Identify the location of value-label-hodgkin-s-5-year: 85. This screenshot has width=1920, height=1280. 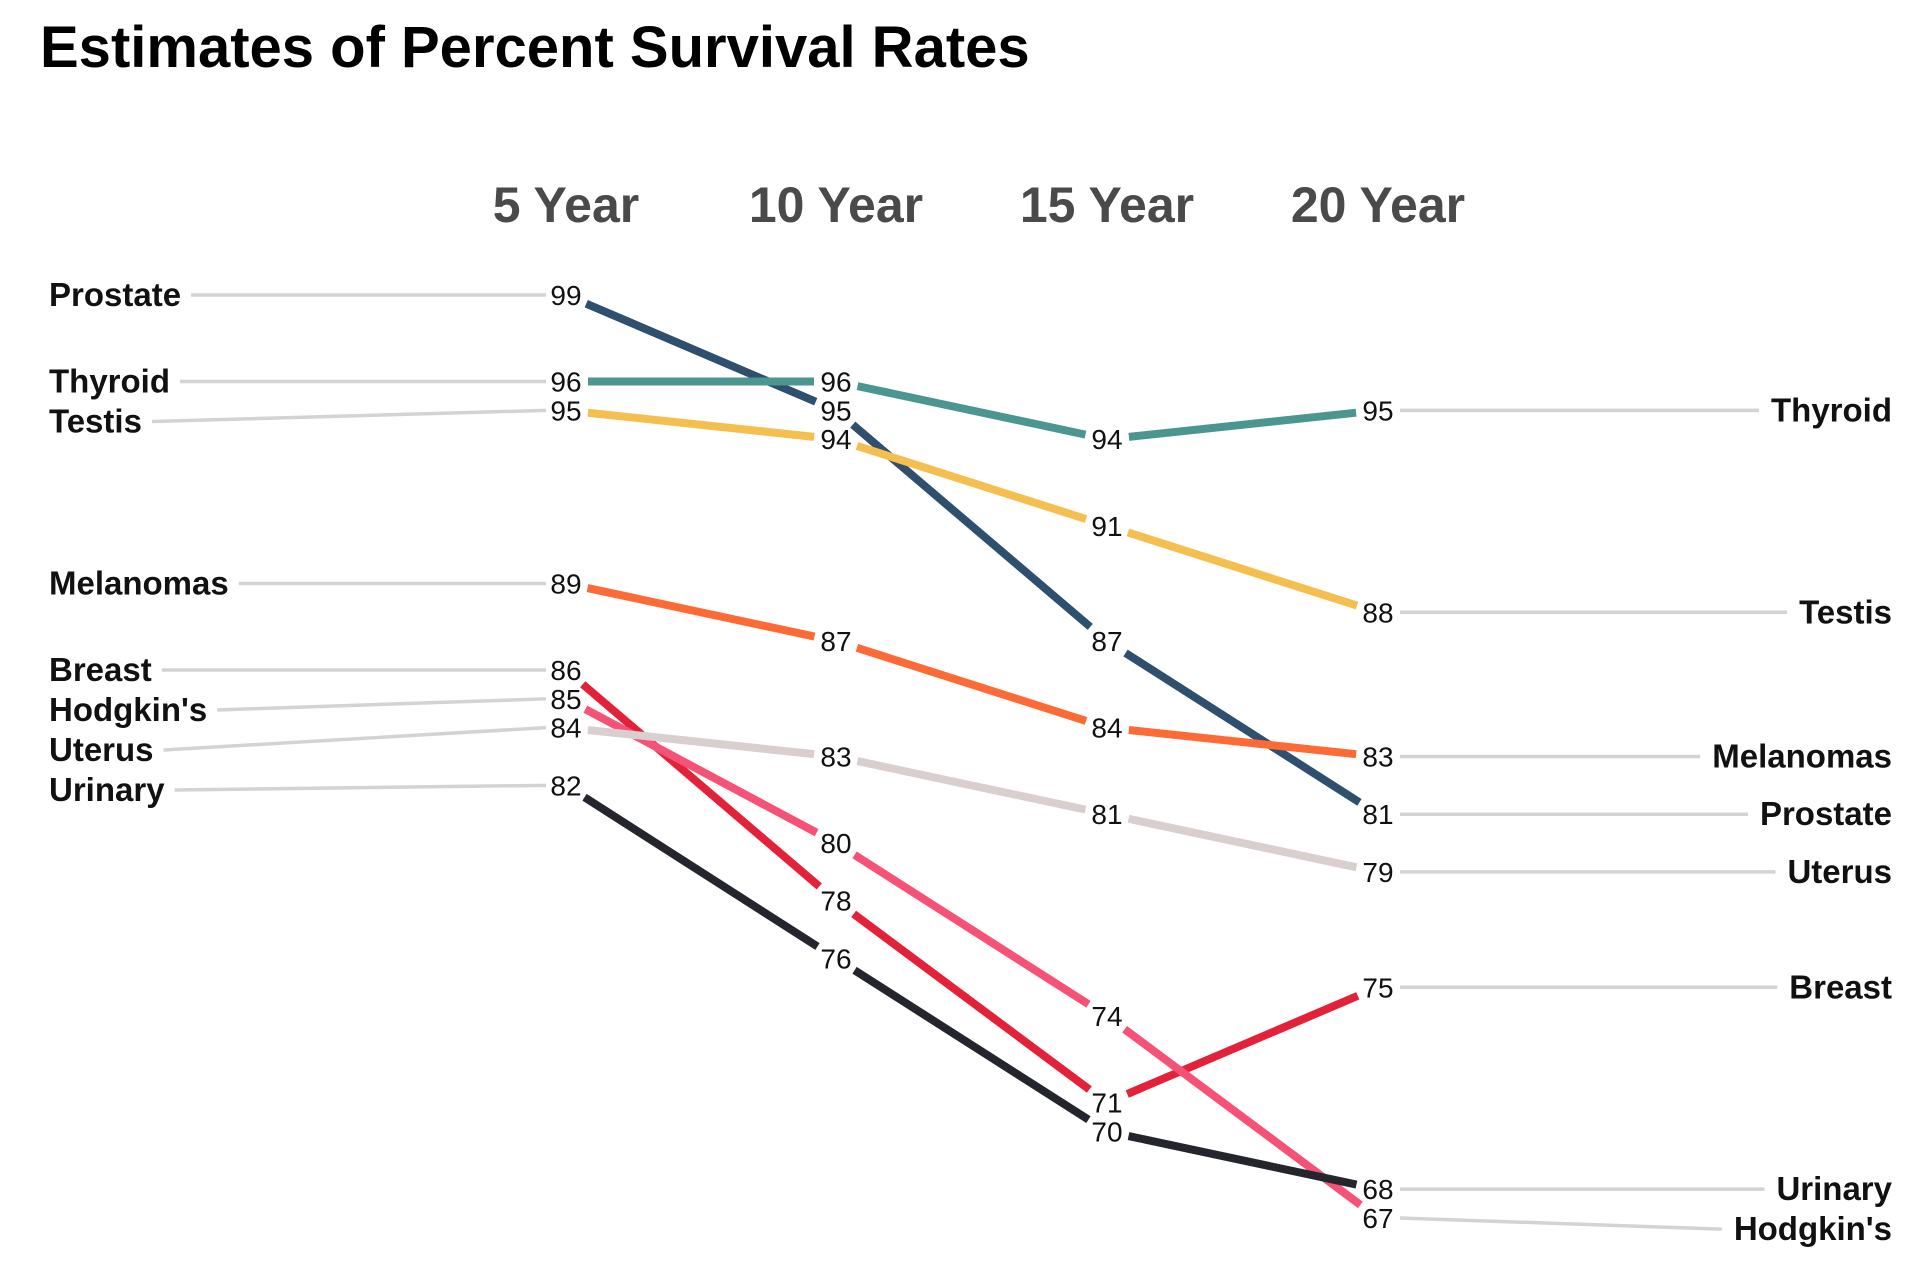
(565, 699).